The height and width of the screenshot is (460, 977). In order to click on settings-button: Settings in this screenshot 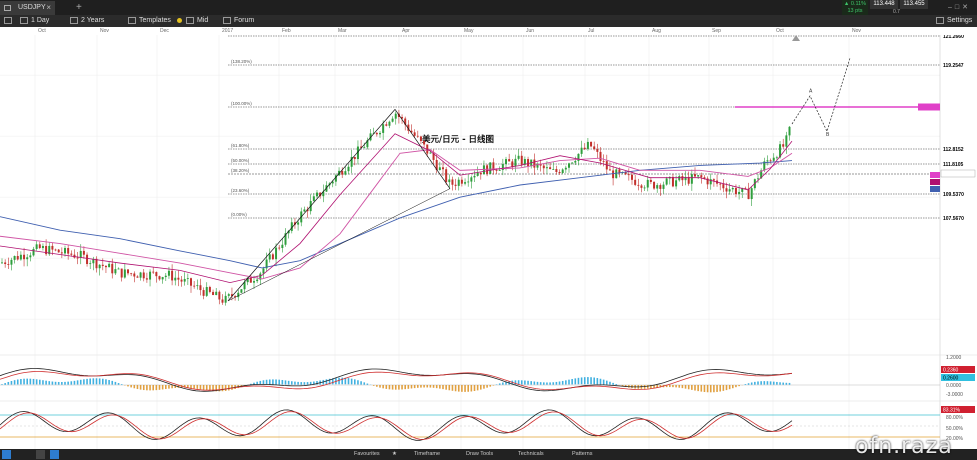, I will do `click(954, 21)`.